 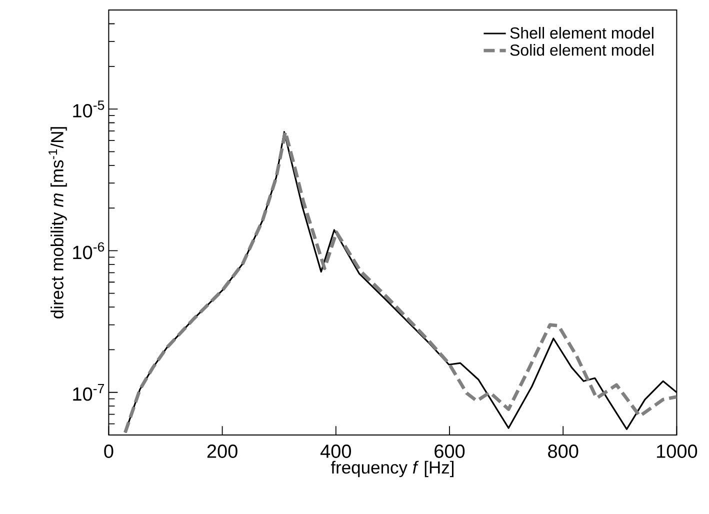 I want to click on legend-label: Solid element model, so click(x=582, y=50).